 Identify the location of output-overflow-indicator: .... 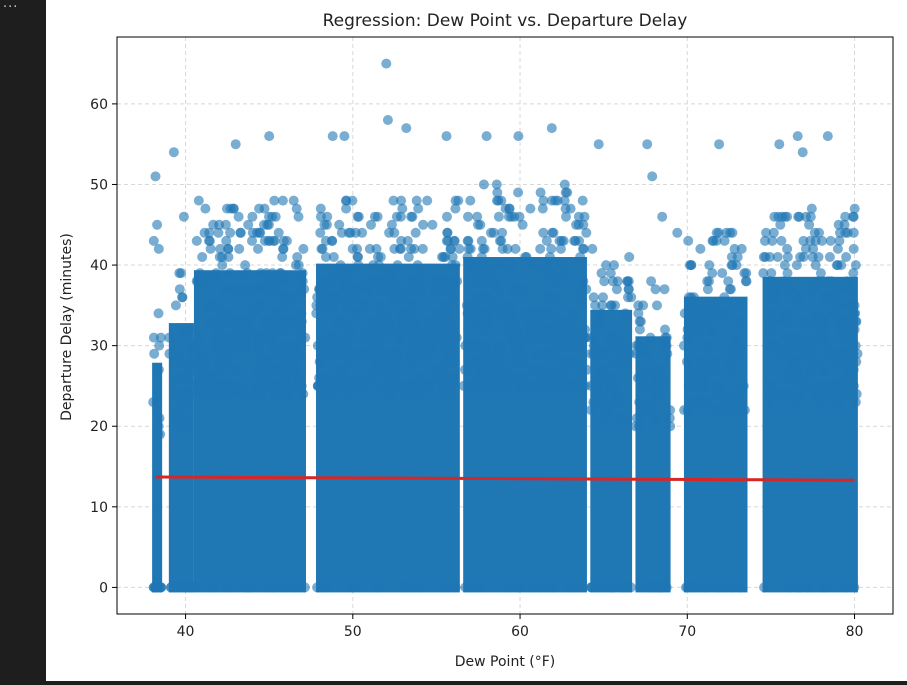
(11, 5).